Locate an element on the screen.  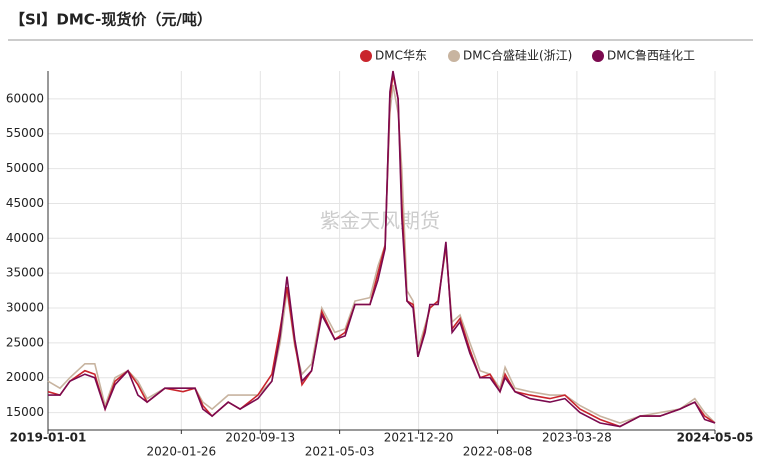
y-tick-label: 25000 is located at coordinates (25, 342).